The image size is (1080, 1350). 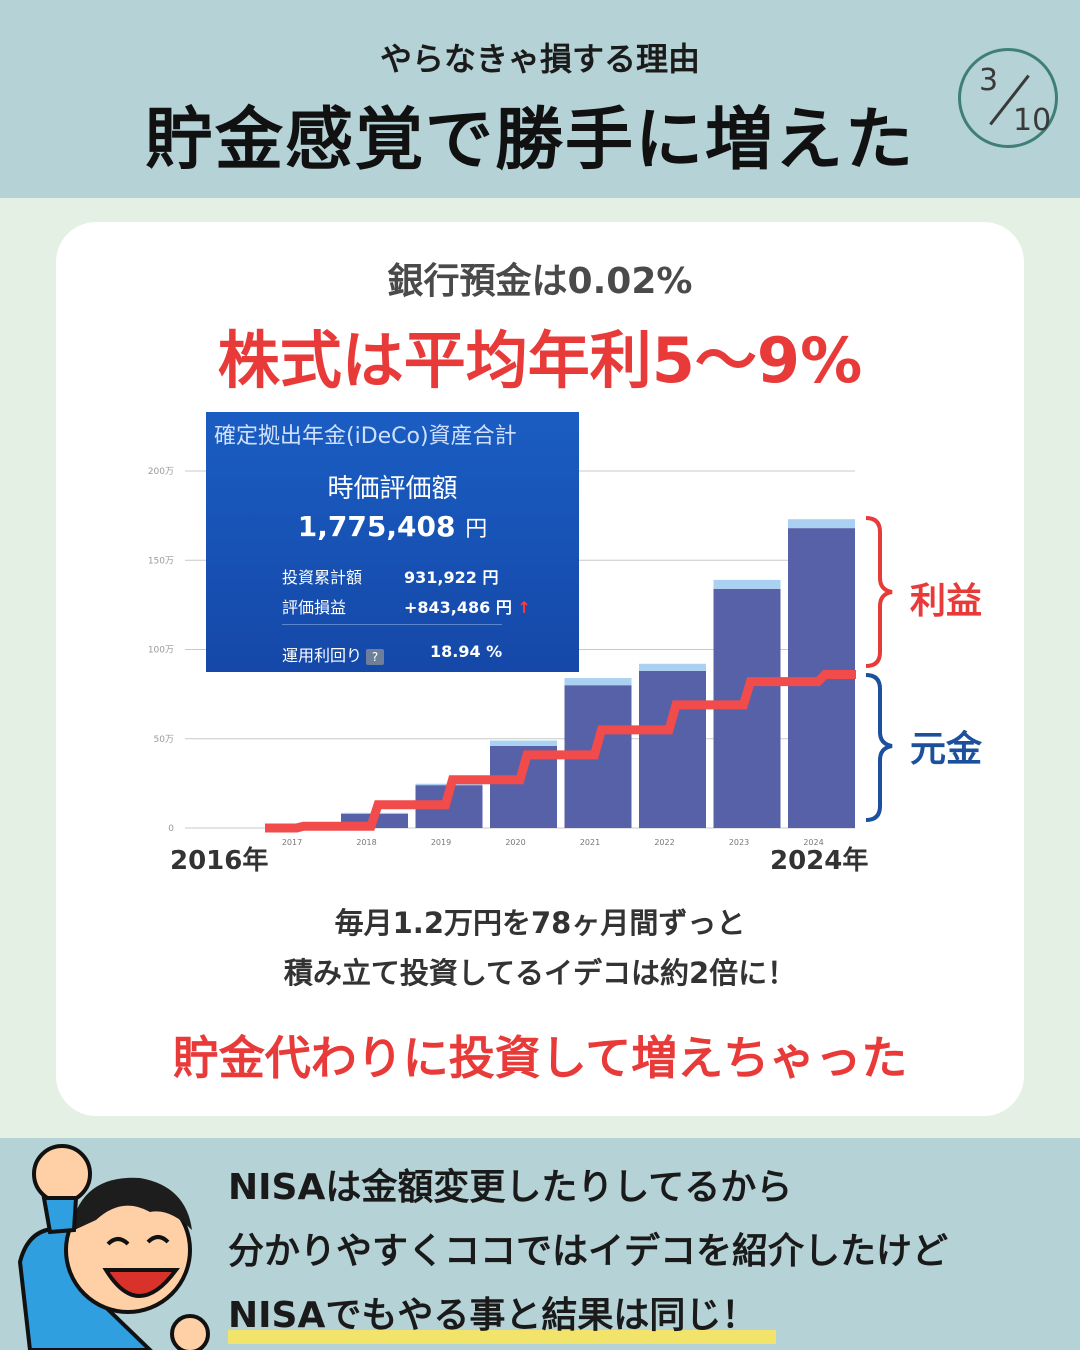 I want to click on bar-top-2022, so click(x=672, y=667).